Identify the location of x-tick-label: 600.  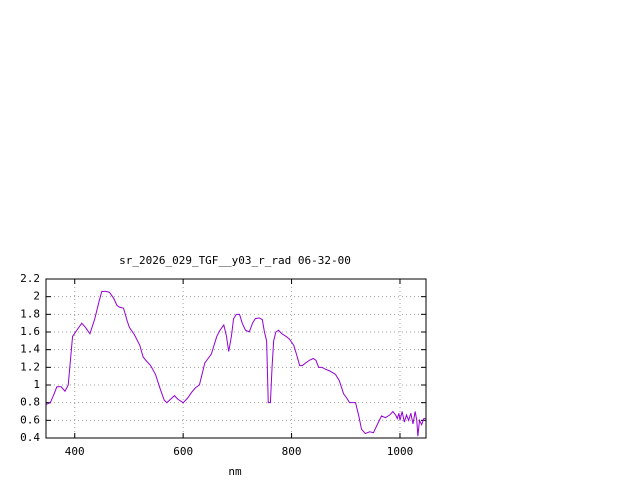
(183, 451).